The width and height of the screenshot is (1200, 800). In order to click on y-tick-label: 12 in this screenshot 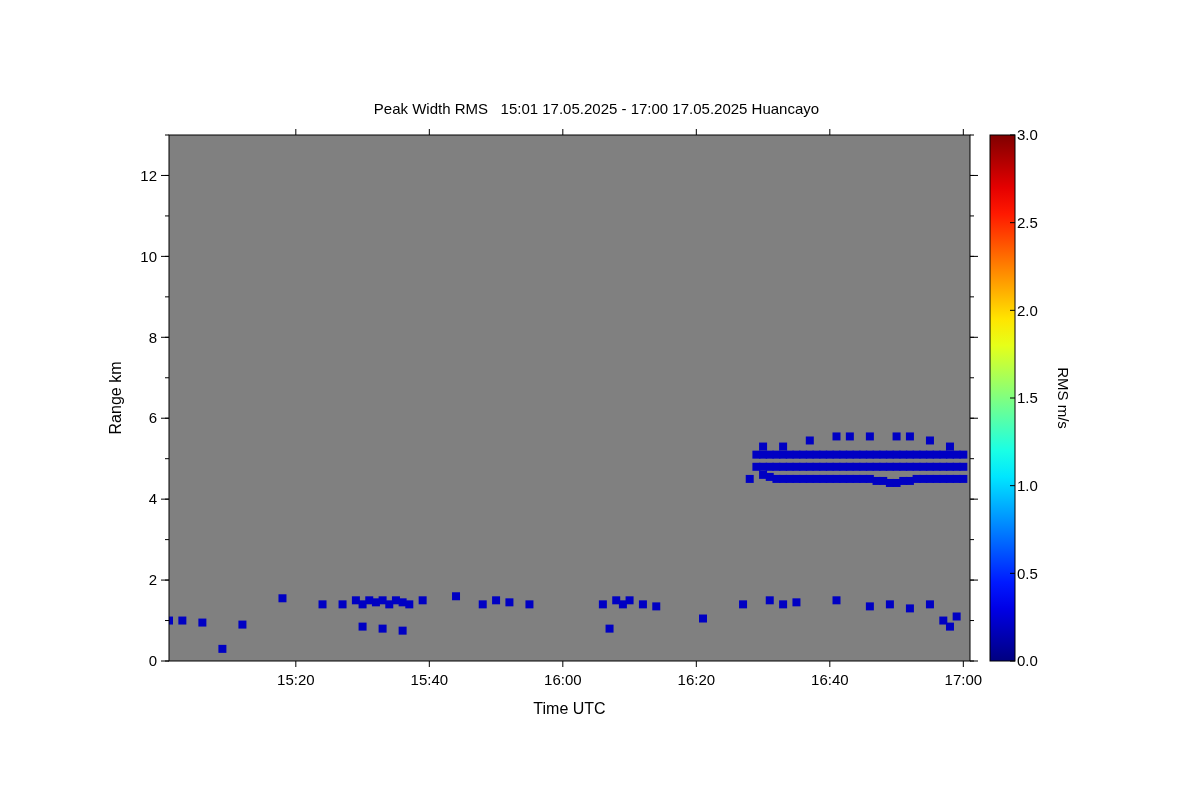, I will do `click(148, 175)`.